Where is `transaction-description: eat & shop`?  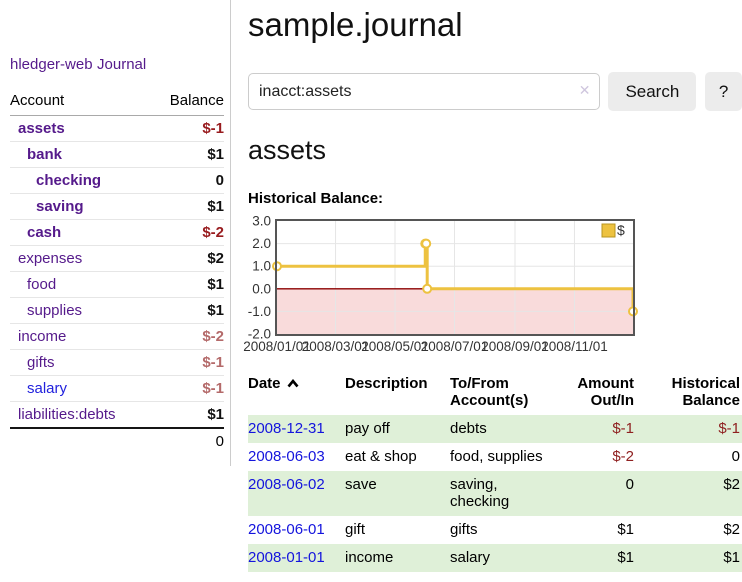 transaction-description: eat & shop is located at coordinates (381, 456).